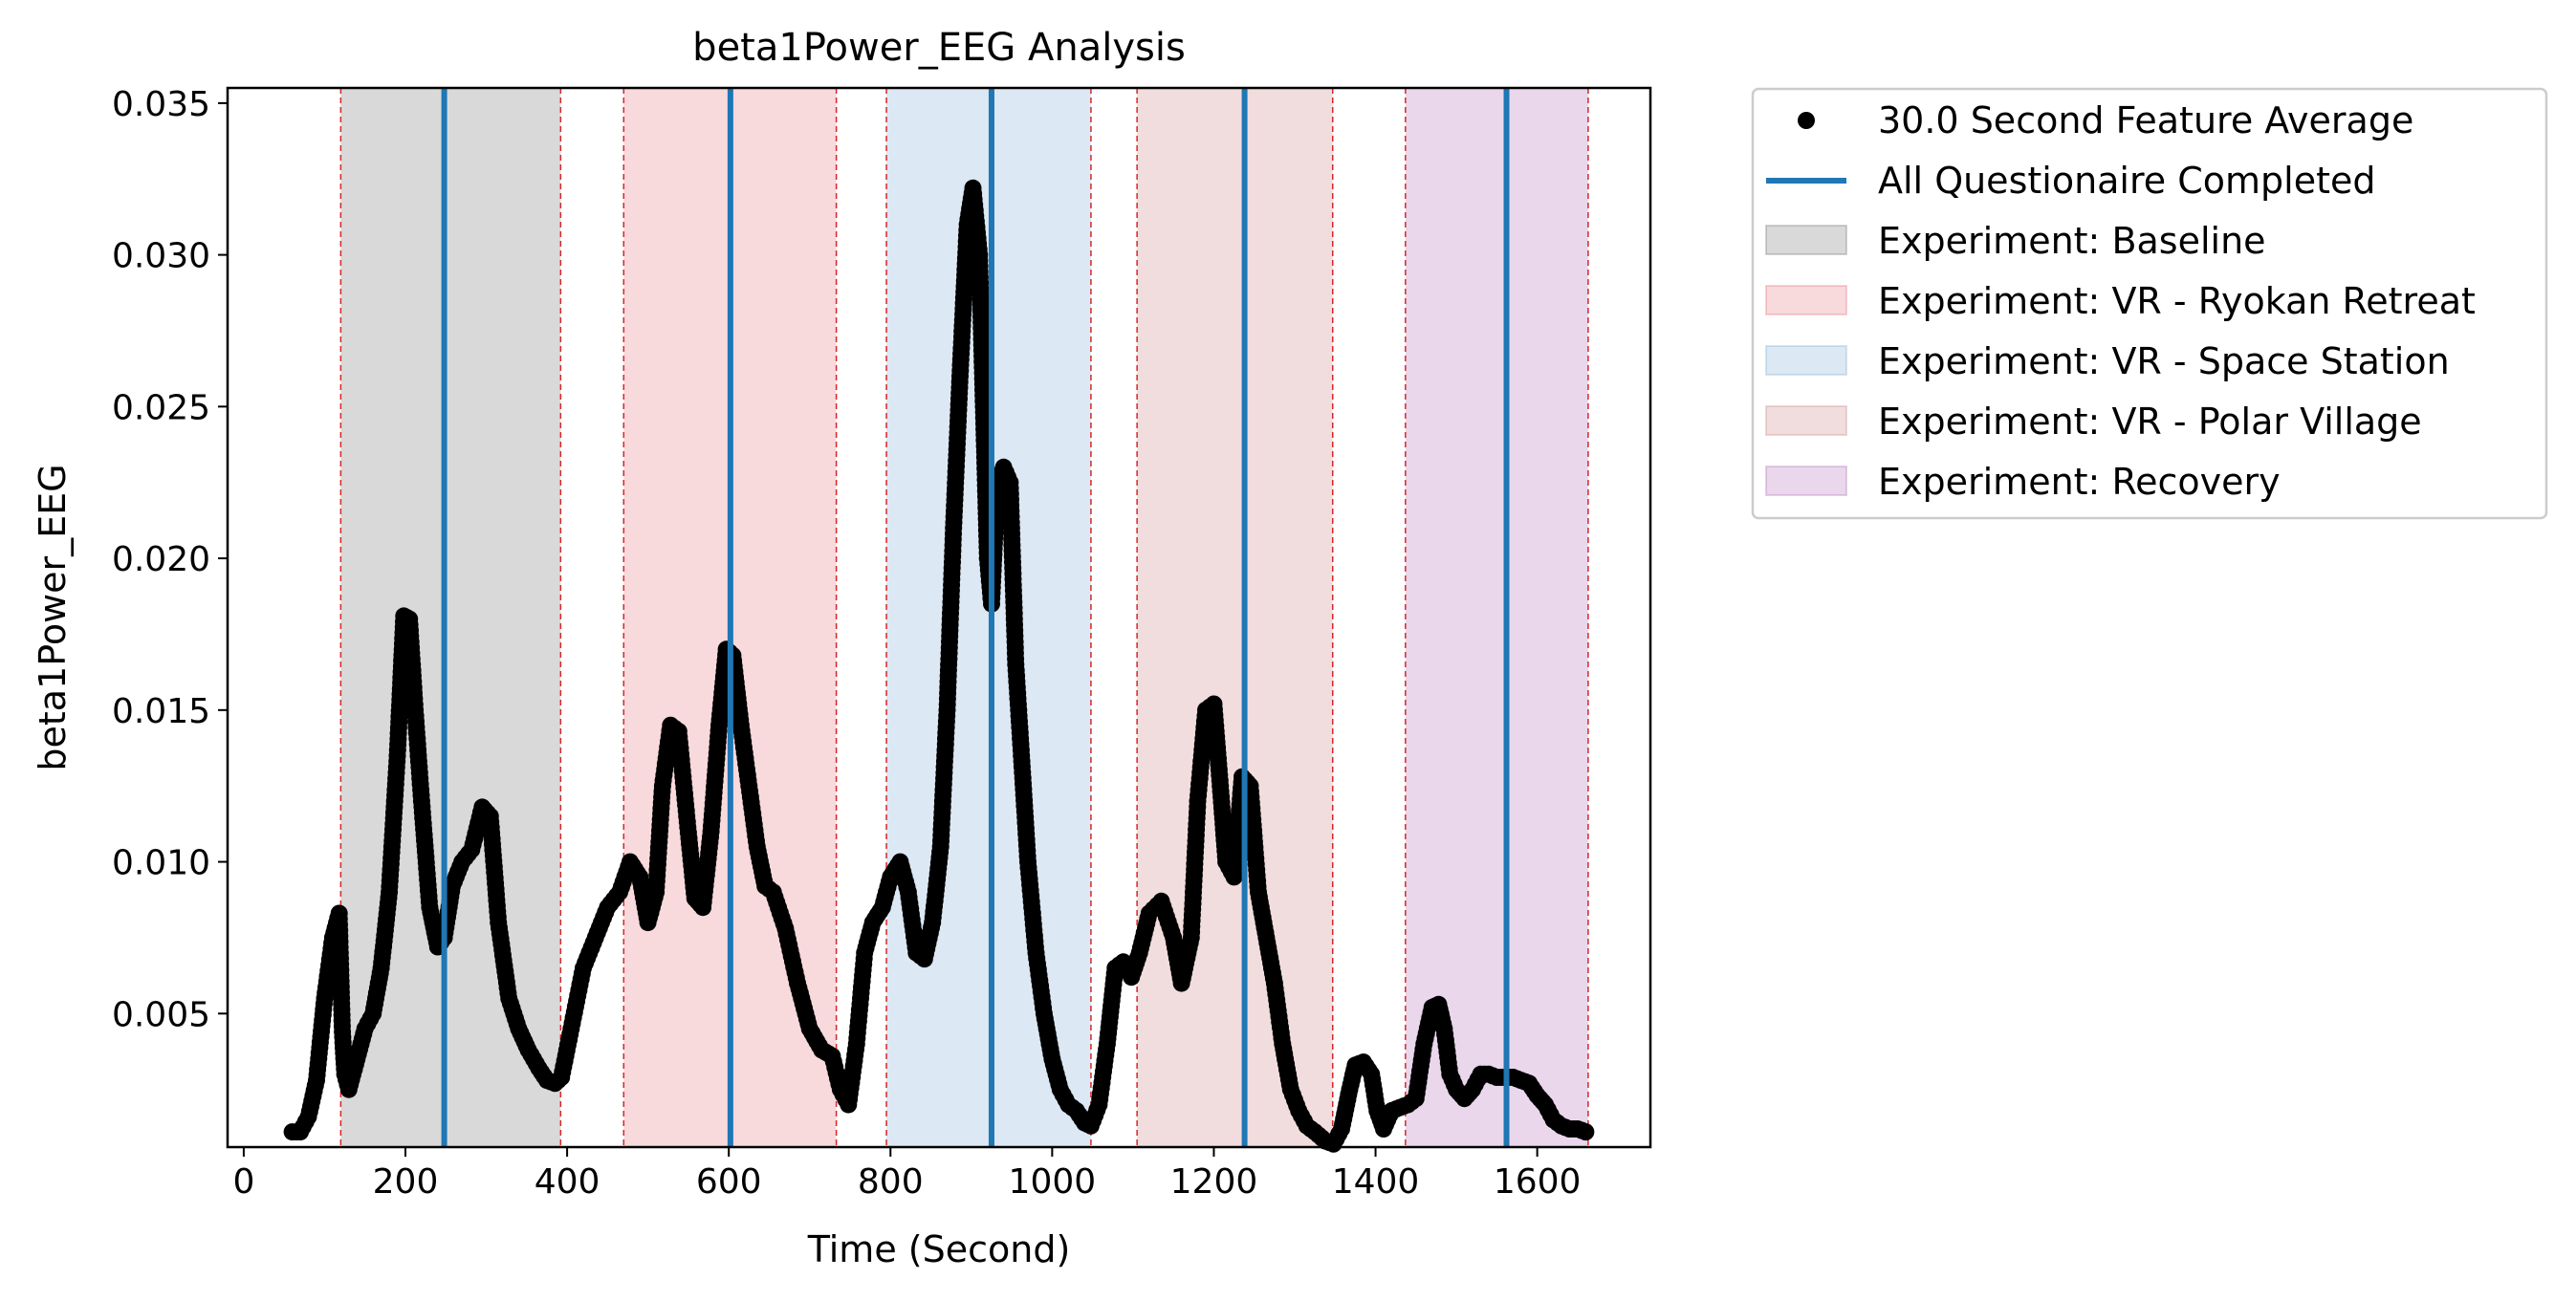 The image size is (2576, 1301). I want to click on y-axis-ticks: 0.005 0.010 0.015 0.020 0.025 0.030 0.035, so click(170, 560).